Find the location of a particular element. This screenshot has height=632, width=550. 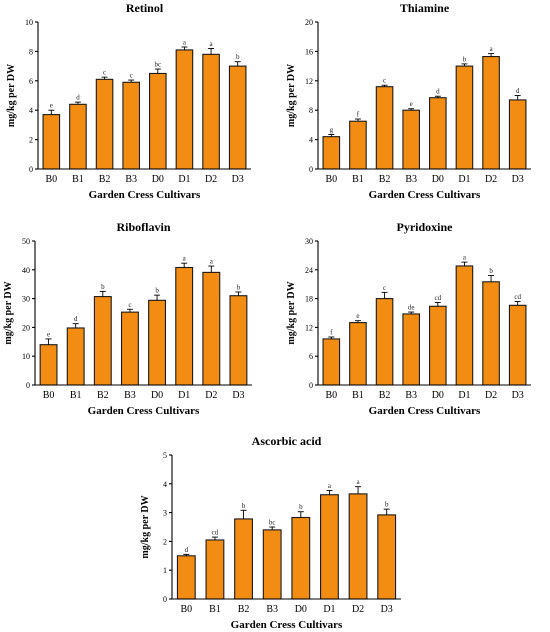

chart-title: Retinol is located at coordinates (145, 8).